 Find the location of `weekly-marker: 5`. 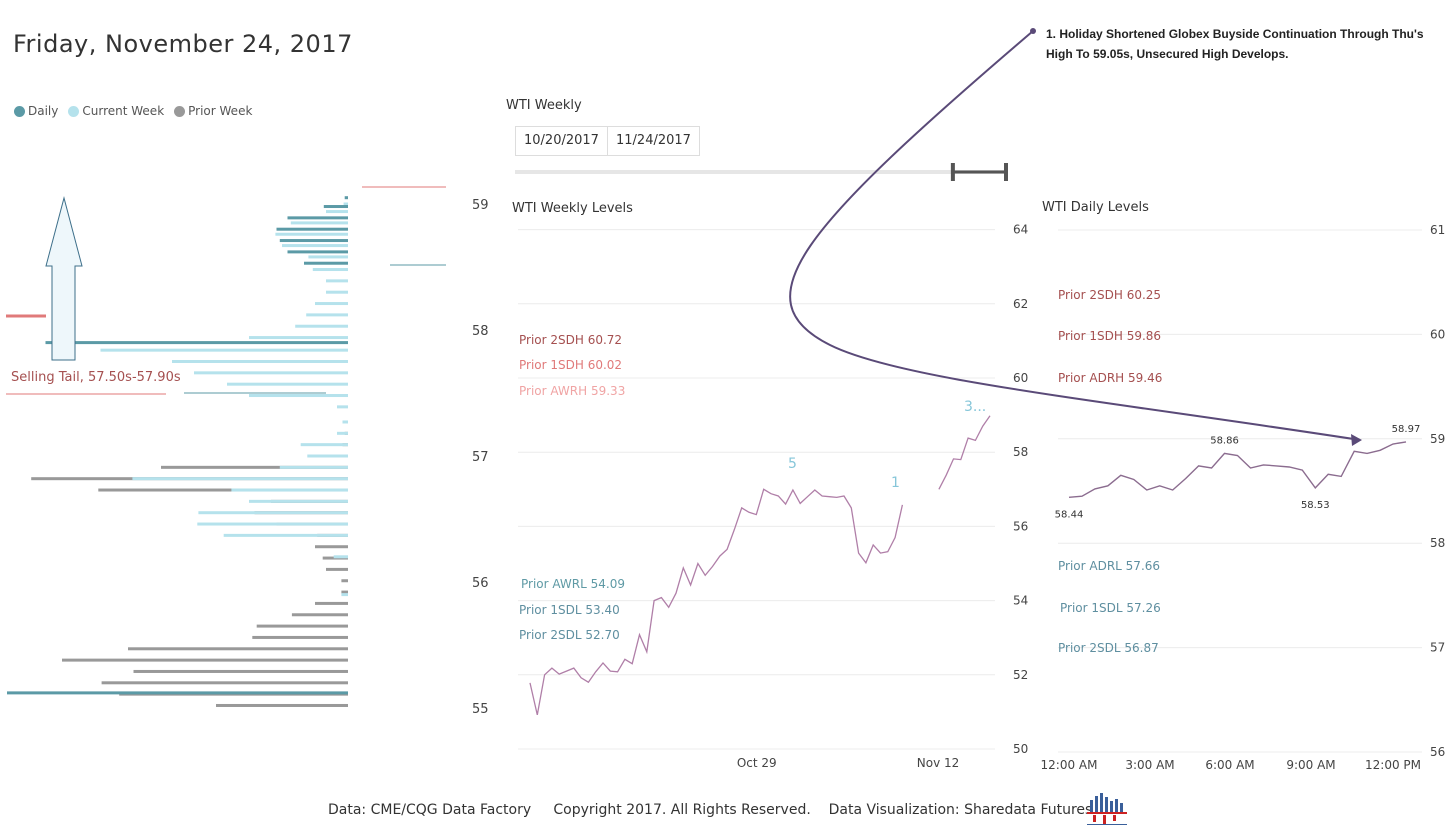

weekly-marker: 5 is located at coordinates (792, 464).